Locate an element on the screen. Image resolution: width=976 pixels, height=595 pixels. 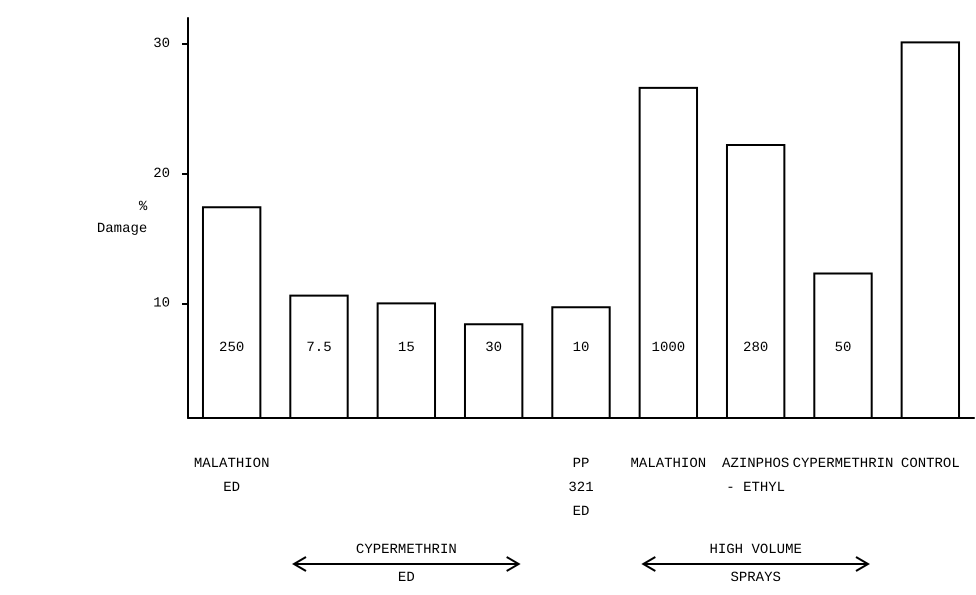
annotation: 1000 is located at coordinates (669, 348).